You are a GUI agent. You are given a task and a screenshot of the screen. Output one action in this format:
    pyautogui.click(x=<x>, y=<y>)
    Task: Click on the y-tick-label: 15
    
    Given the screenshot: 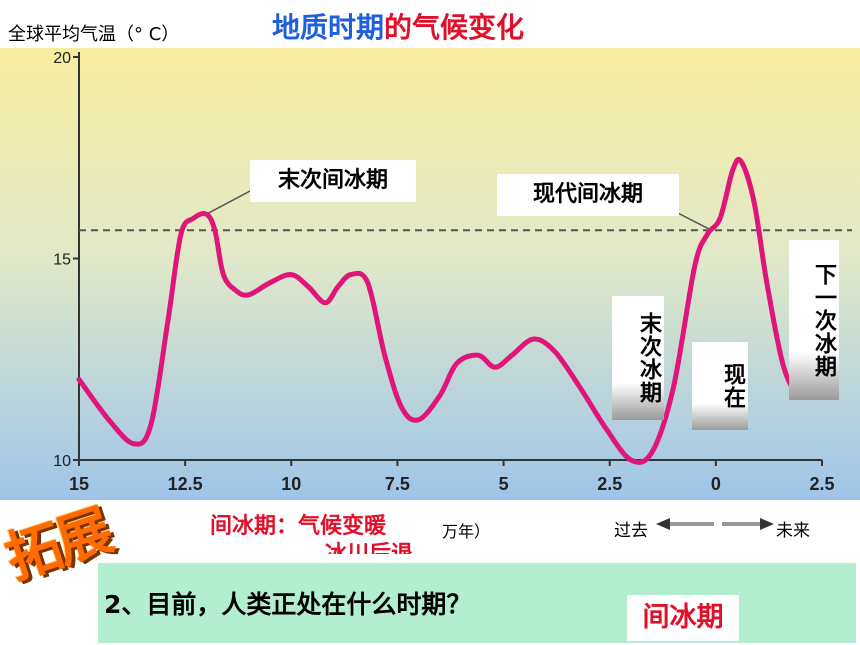 What is the action you would take?
    pyautogui.click(x=62, y=260)
    